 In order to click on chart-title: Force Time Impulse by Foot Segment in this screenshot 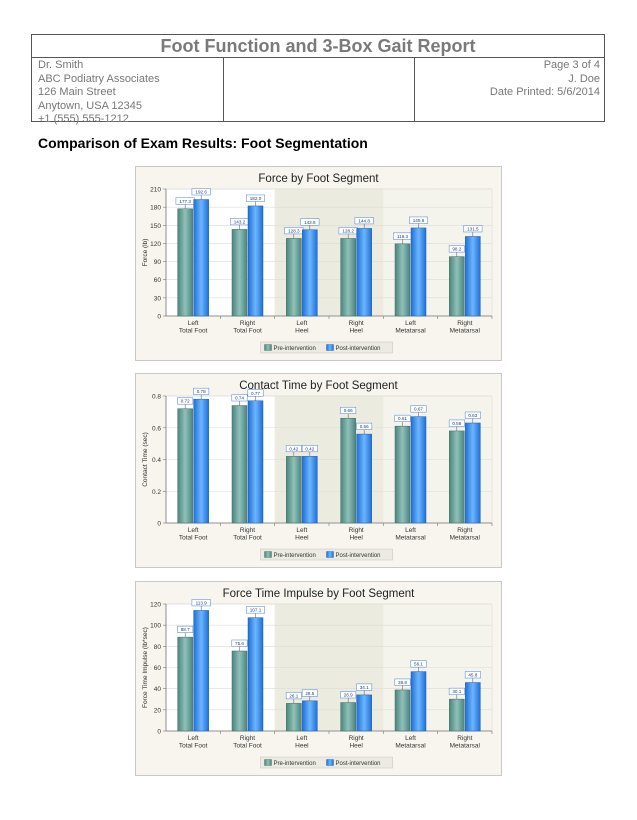, I will do `click(319, 594)`.